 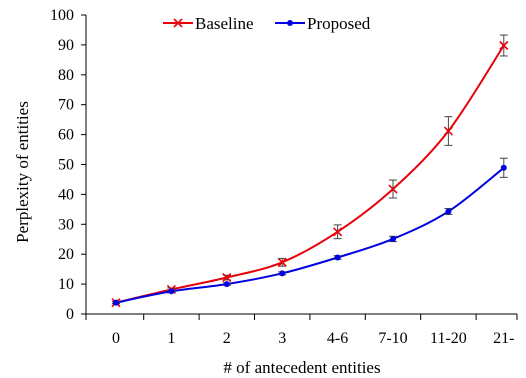 I want to click on x-tick-label: 11-20, so click(x=448, y=338).